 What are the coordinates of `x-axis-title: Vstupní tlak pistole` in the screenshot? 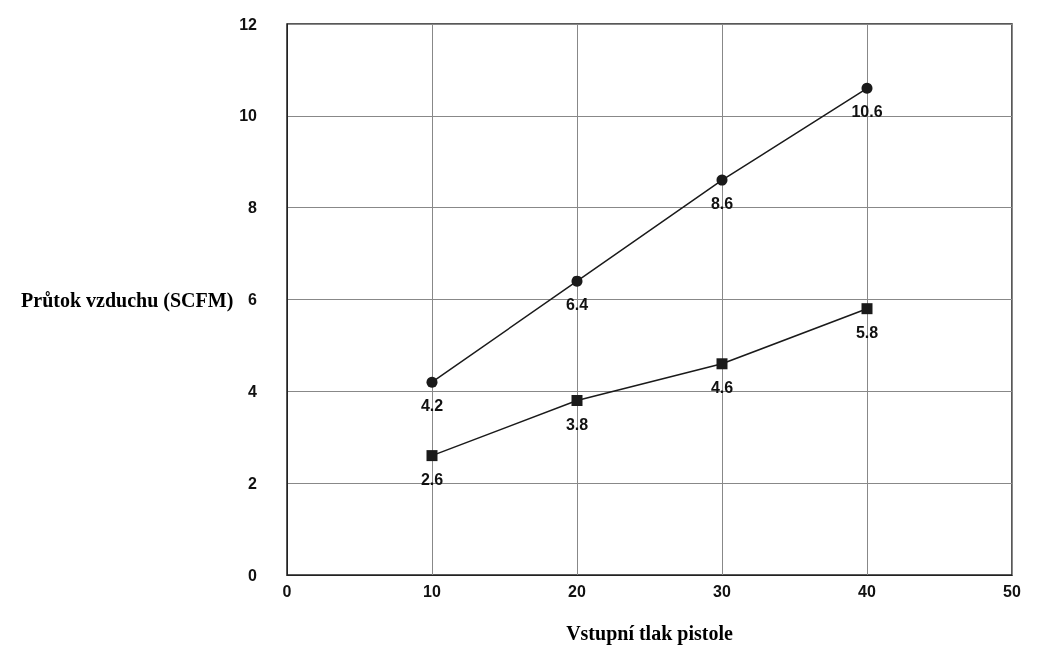 It's located at (649, 633).